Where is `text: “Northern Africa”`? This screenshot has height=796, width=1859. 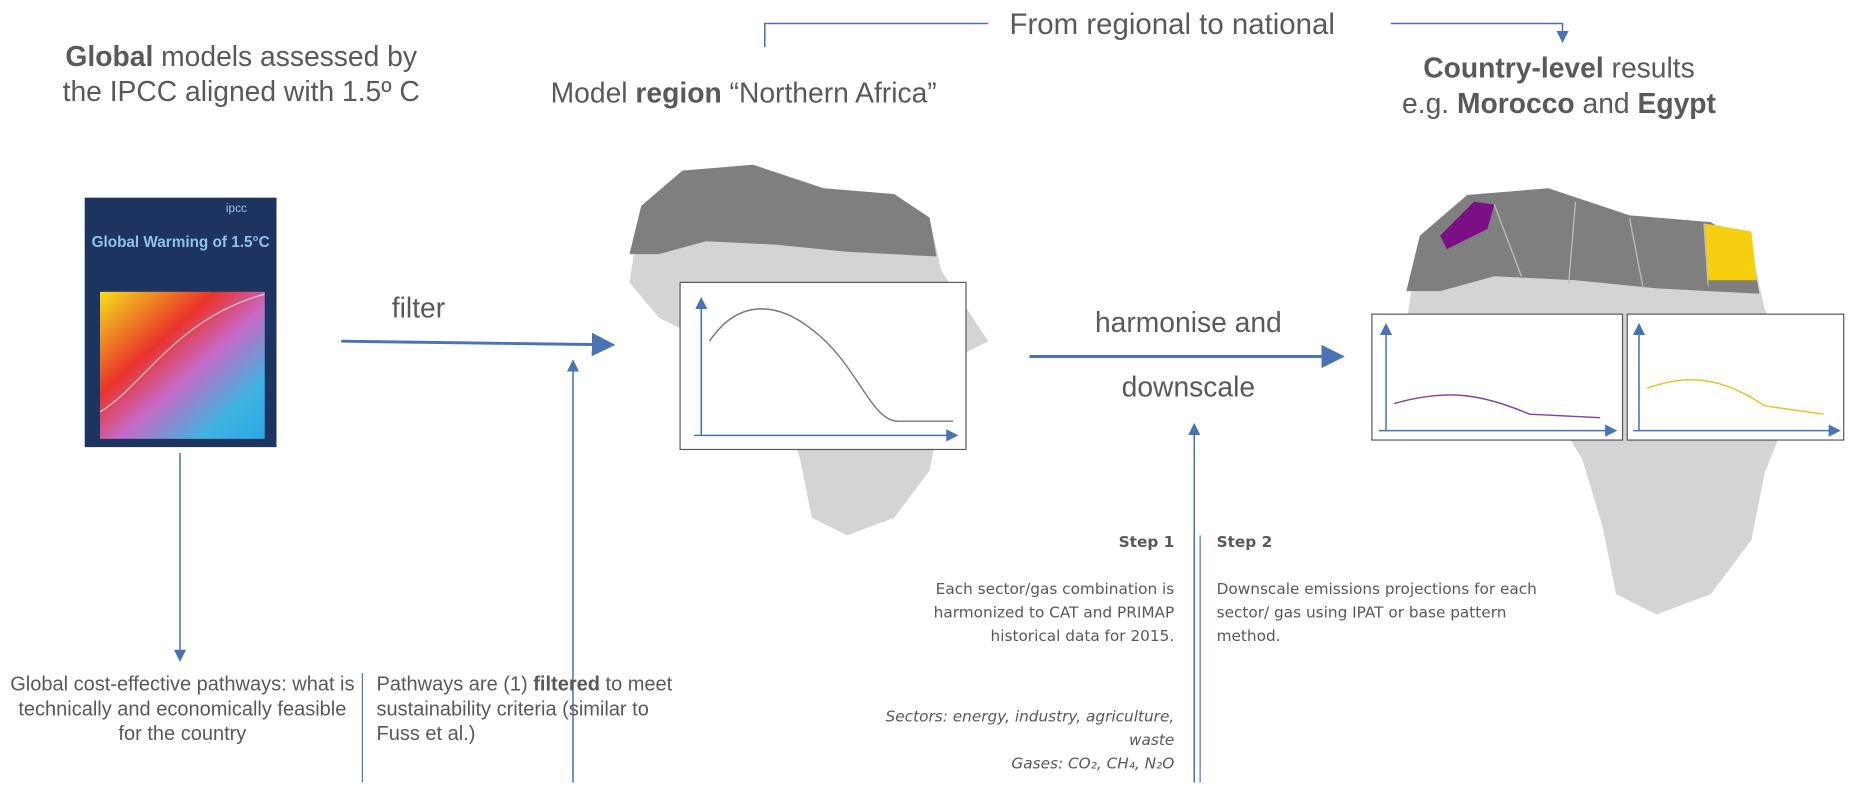
text: “Northern Africa” is located at coordinates (829, 93).